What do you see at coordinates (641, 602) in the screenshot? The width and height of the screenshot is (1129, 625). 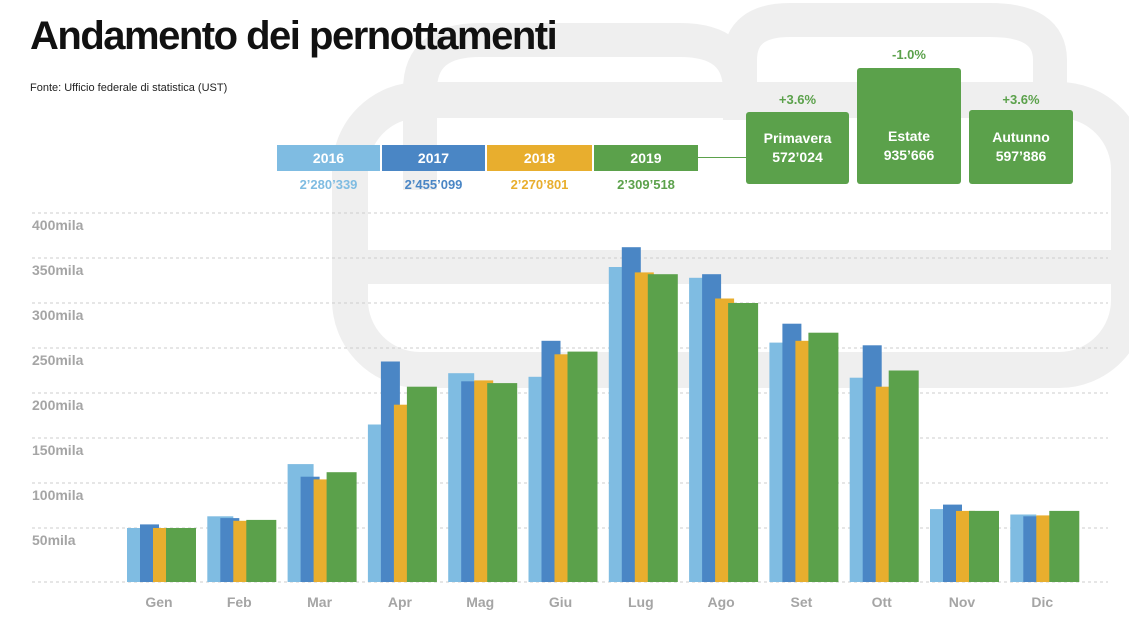 I see `x-tick-label: Lug` at bounding box center [641, 602].